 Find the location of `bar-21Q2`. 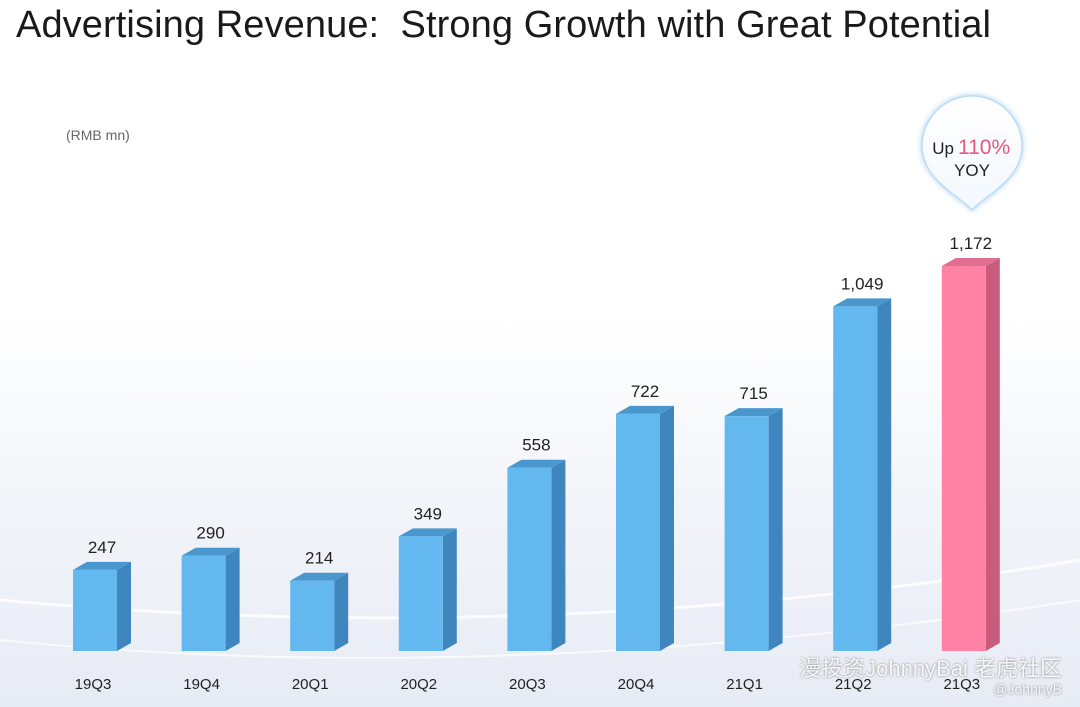

bar-21Q2 is located at coordinates (862, 474).